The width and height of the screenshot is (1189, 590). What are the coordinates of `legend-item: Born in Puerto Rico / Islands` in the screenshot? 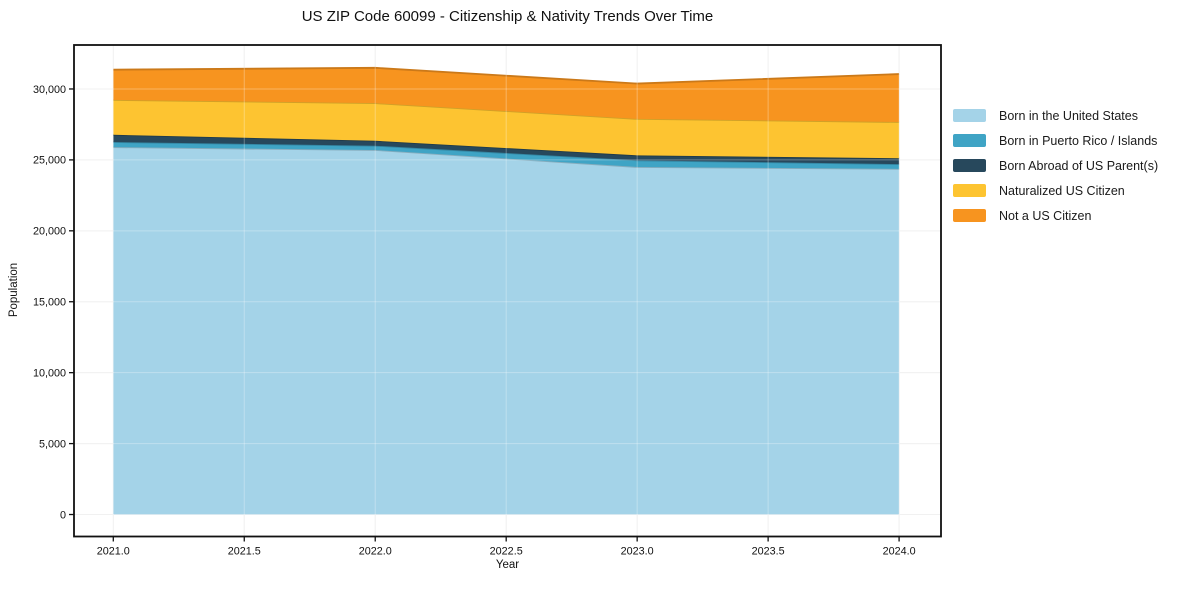 It's located at (1055, 140).